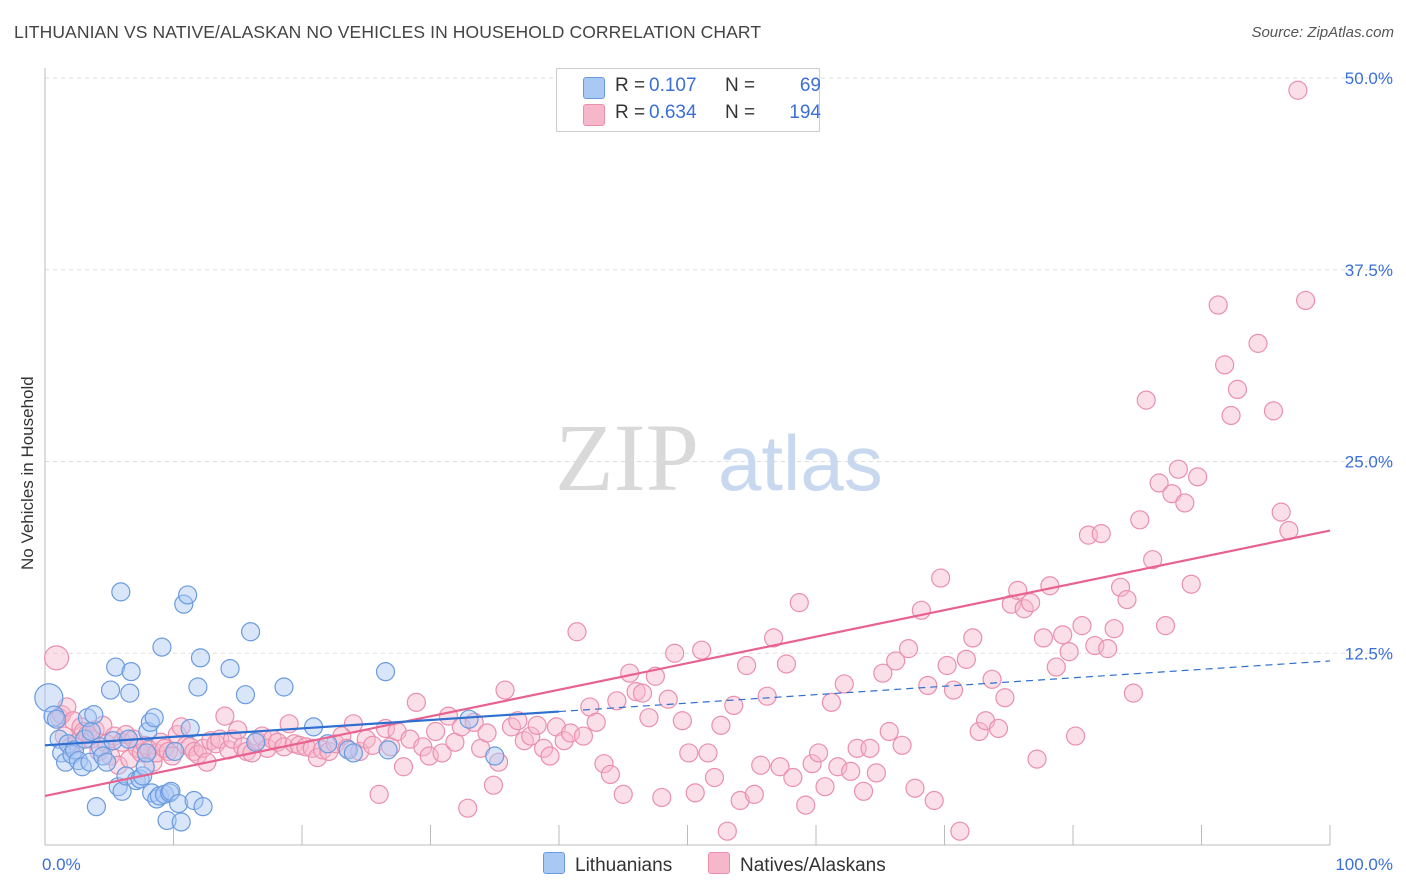  I want to click on y-tick-label: 25.0%, so click(1369, 462).